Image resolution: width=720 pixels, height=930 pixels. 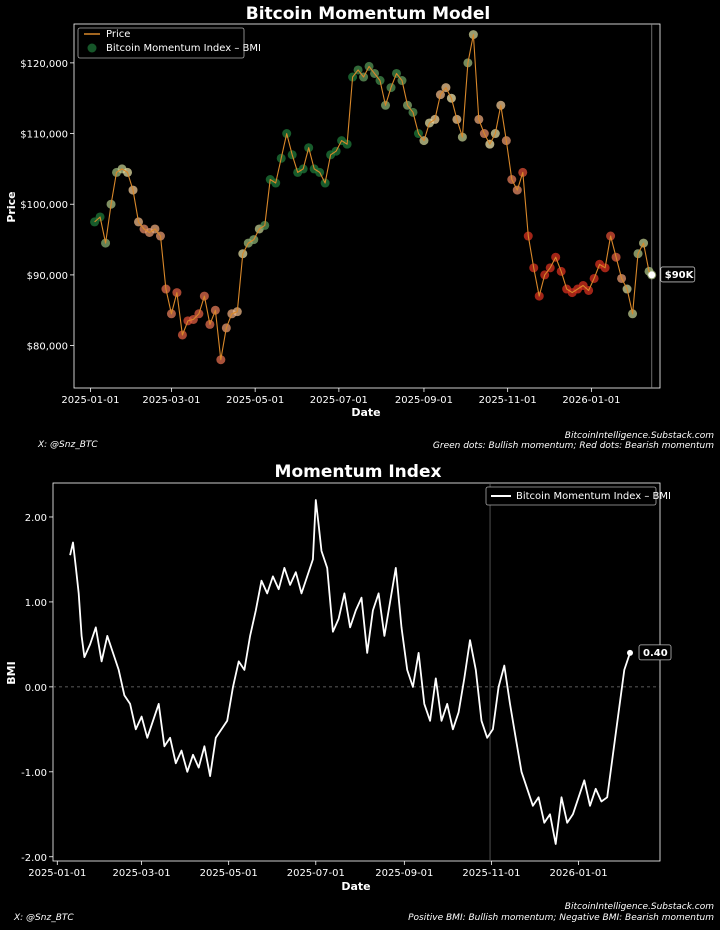 I want to click on price-end-label-text: $90K, so click(x=680, y=275).